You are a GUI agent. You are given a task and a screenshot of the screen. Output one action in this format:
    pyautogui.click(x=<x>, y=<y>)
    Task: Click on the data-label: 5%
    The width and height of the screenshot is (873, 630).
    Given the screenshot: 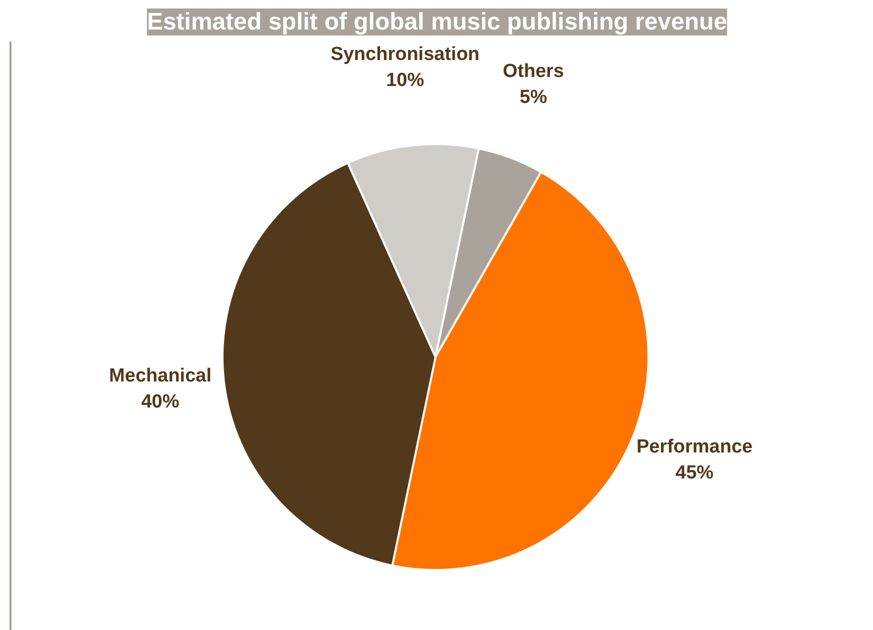 What is the action you would take?
    pyautogui.click(x=534, y=97)
    